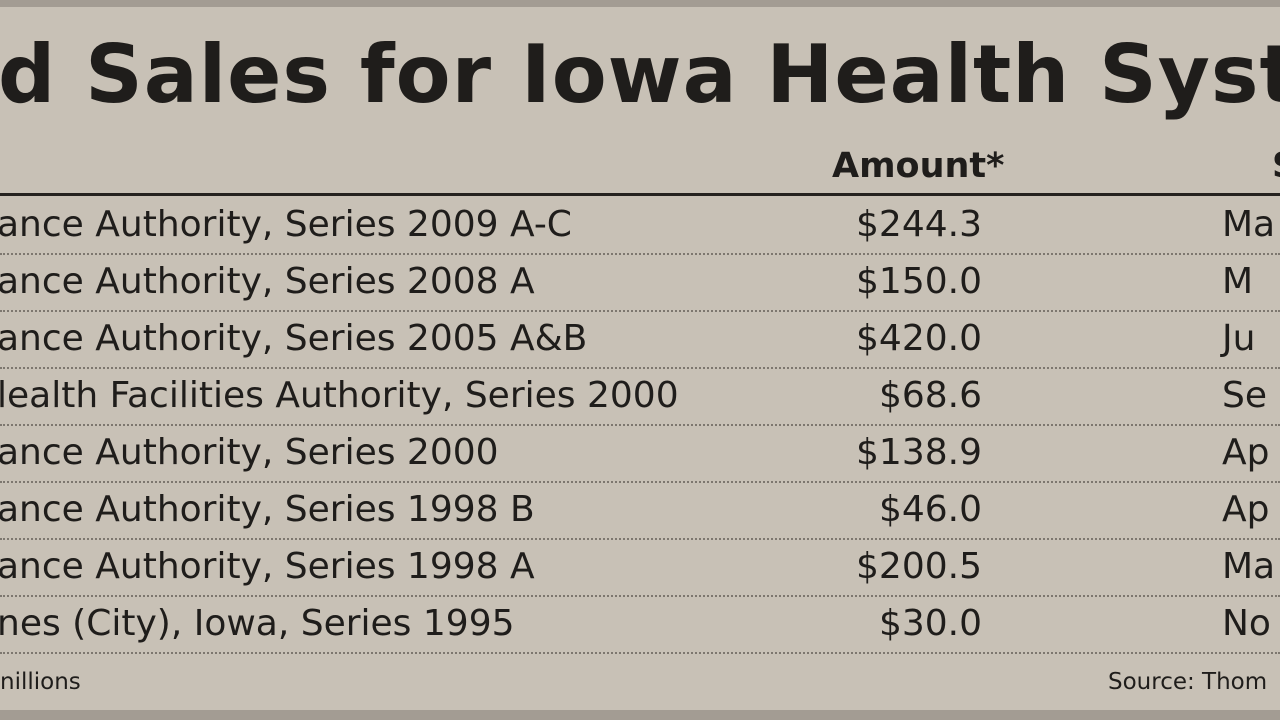  Describe the element at coordinates (640, 74) in the screenshot. I see `table-title: d Sales for Iowa Health Syster` at that location.